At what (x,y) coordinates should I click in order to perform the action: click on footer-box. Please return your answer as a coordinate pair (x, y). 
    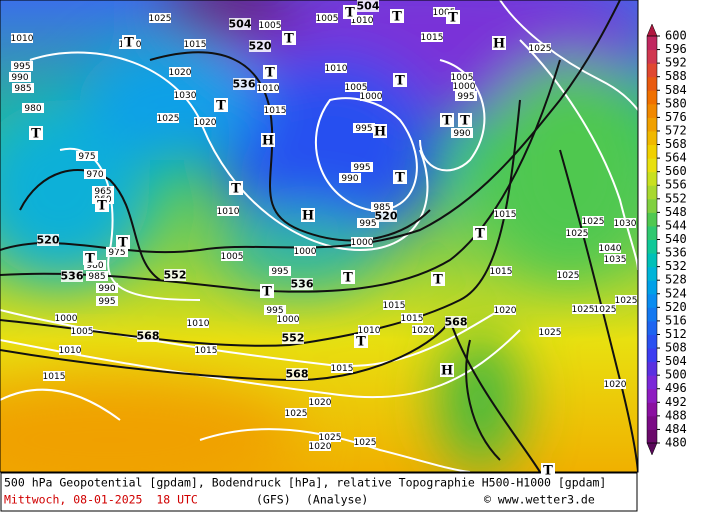
    Looking at the image, I should click on (319, 492).